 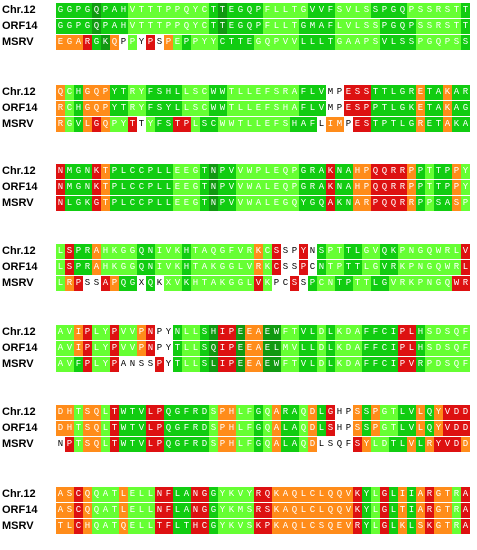 What do you see at coordinates (19, 10) in the screenshot?
I see `sequence-name: Chr.12` at bounding box center [19, 10].